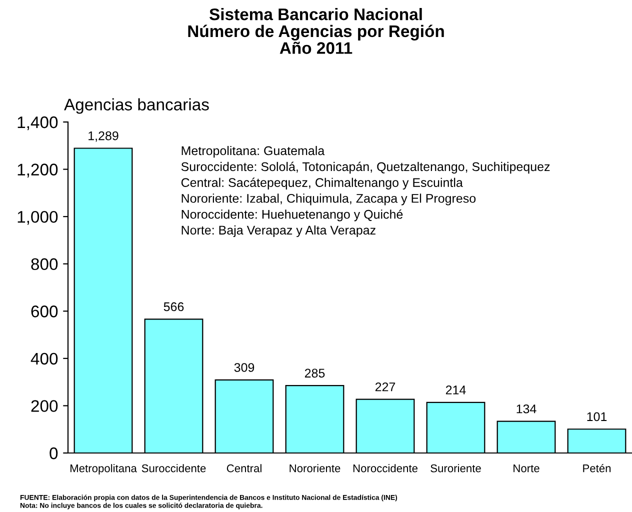  What do you see at coordinates (314, 373) in the screenshot?
I see `data-label: 285` at bounding box center [314, 373].